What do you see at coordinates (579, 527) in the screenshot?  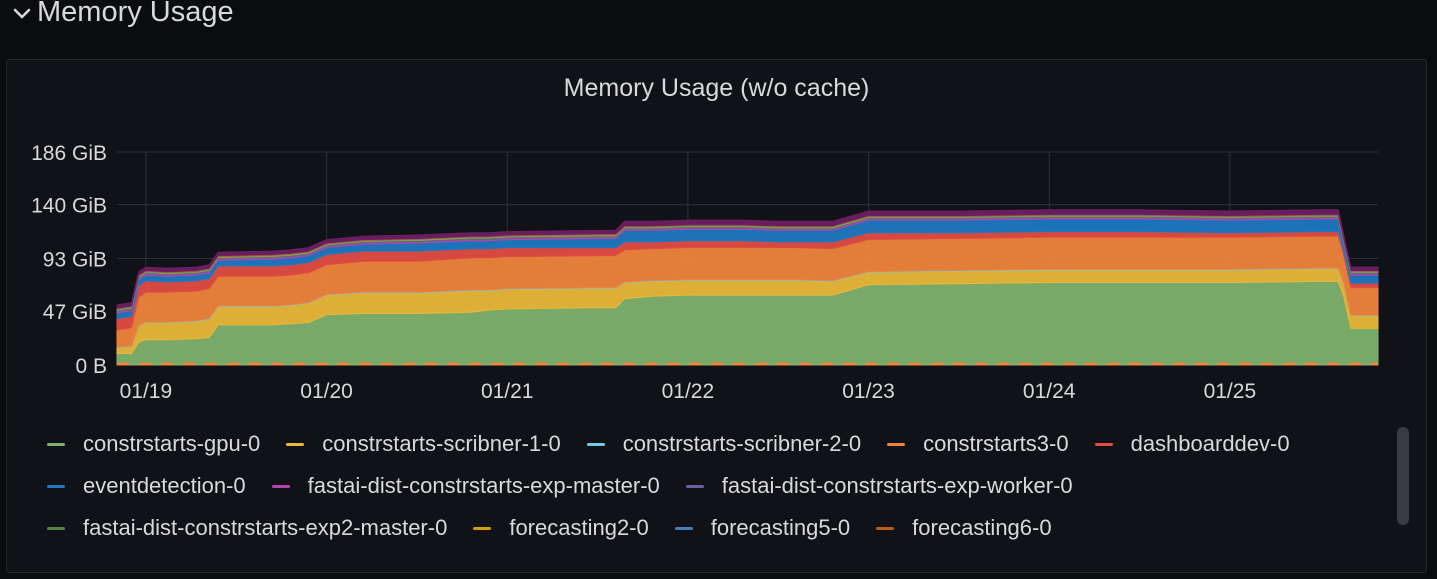 I see `legend-label: forecasting2-0` at bounding box center [579, 527].